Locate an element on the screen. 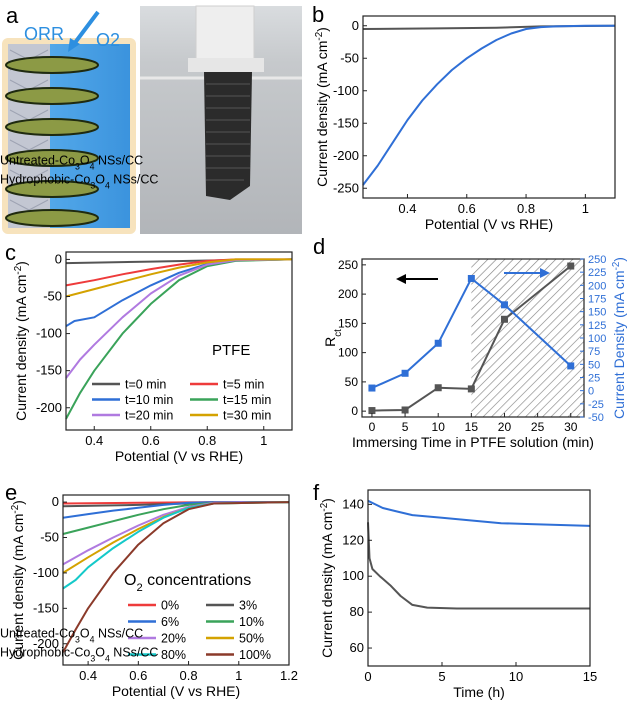 The image size is (637, 709). y-tick-label-b-0: 0 is located at coordinates (355, 25).